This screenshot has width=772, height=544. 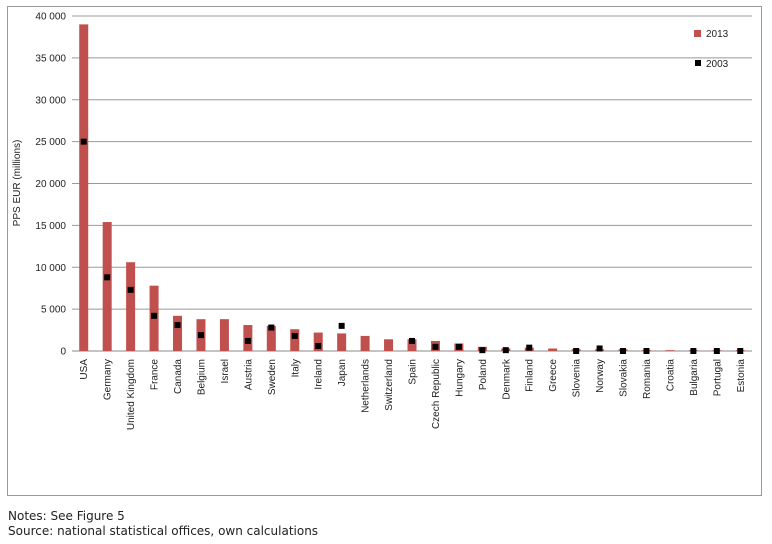 What do you see at coordinates (412, 340) in the screenshot?
I see `marker-2003-spain` at bounding box center [412, 340].